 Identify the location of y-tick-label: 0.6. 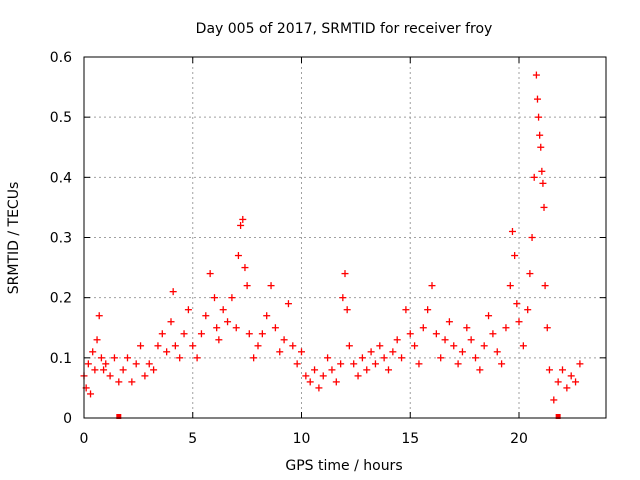
(61, 58).